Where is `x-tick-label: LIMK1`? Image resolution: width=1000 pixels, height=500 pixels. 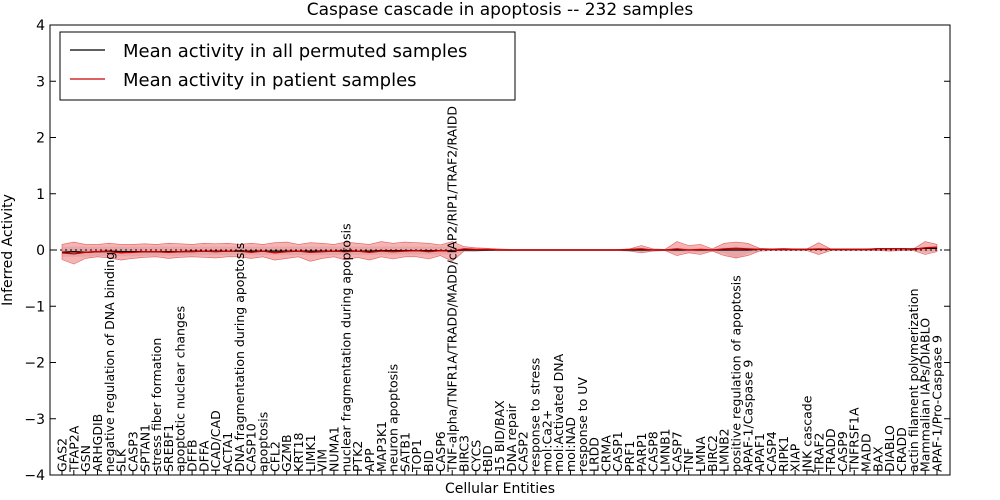 x-tick-label: LIMK1 is located at coordinates (310, 453).